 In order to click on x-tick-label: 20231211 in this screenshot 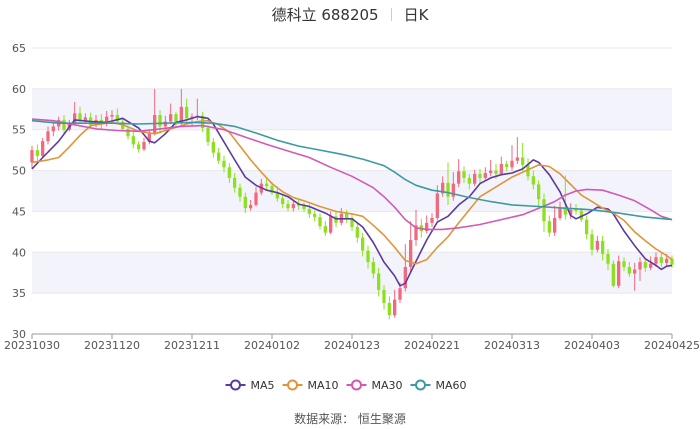, I will do `click(192, 345)`.